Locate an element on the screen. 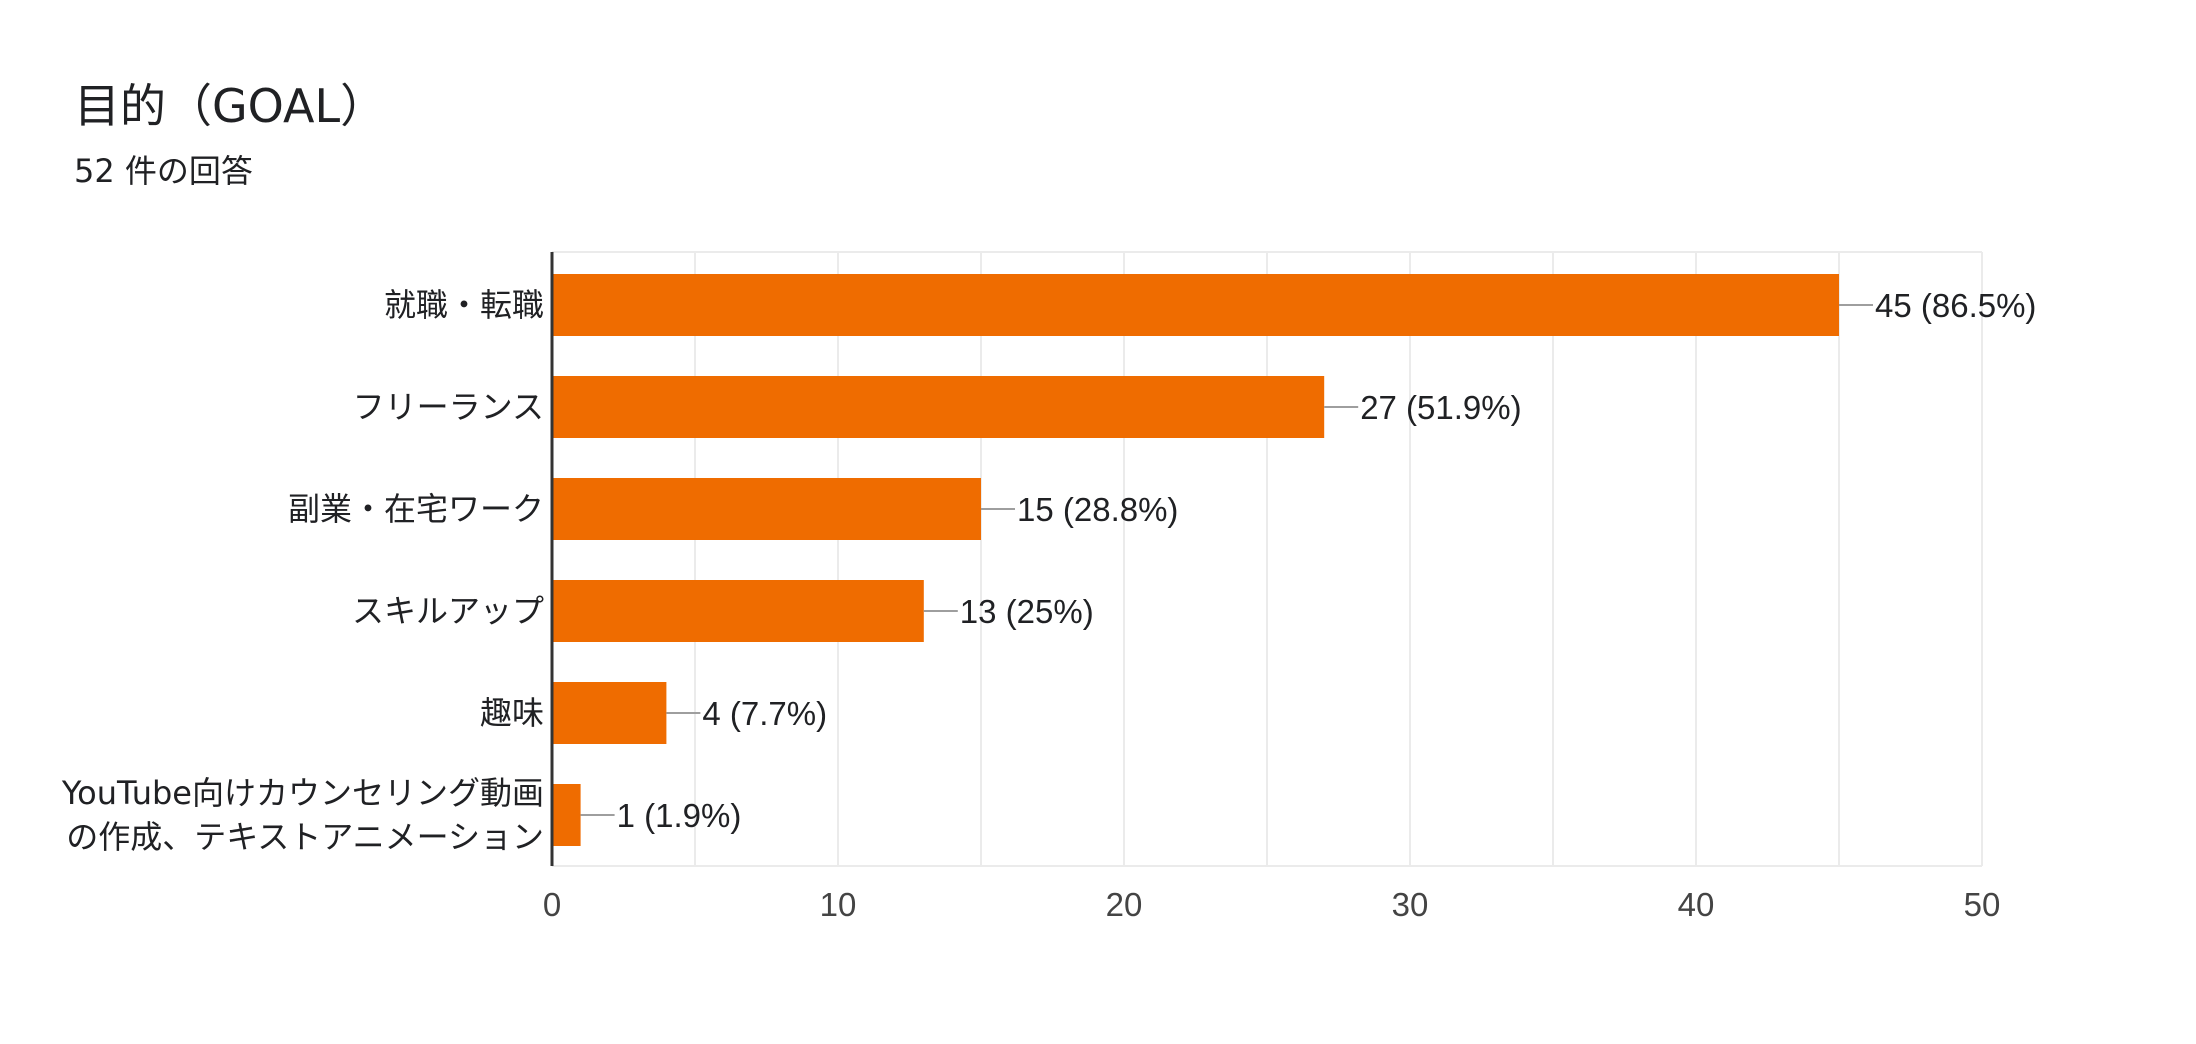 This screenshot has height=1044, width=2196. category-label: フリーランス is located at coordinates (448, 407).